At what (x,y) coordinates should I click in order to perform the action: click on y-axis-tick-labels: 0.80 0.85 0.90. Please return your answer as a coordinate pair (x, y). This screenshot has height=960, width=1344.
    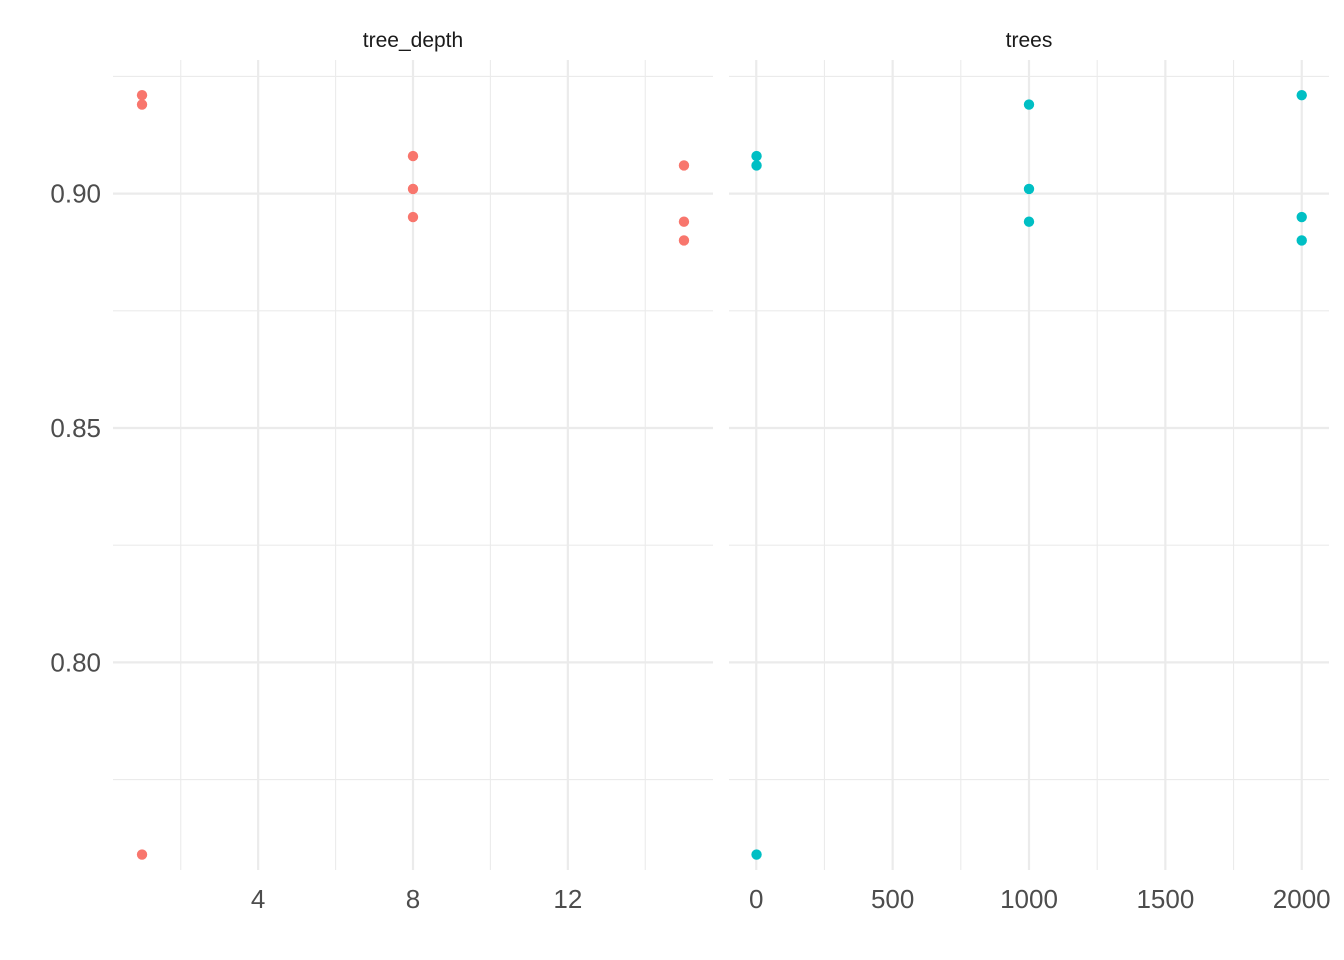
    Looking at the image, I should click on (75, 428).